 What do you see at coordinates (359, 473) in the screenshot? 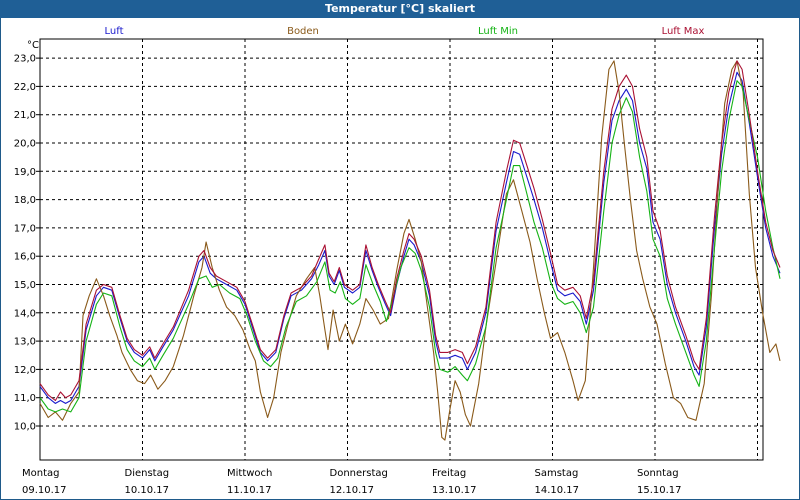
I see `x-tick-day-label: Donnerstag` at bounding box center [359, 473].